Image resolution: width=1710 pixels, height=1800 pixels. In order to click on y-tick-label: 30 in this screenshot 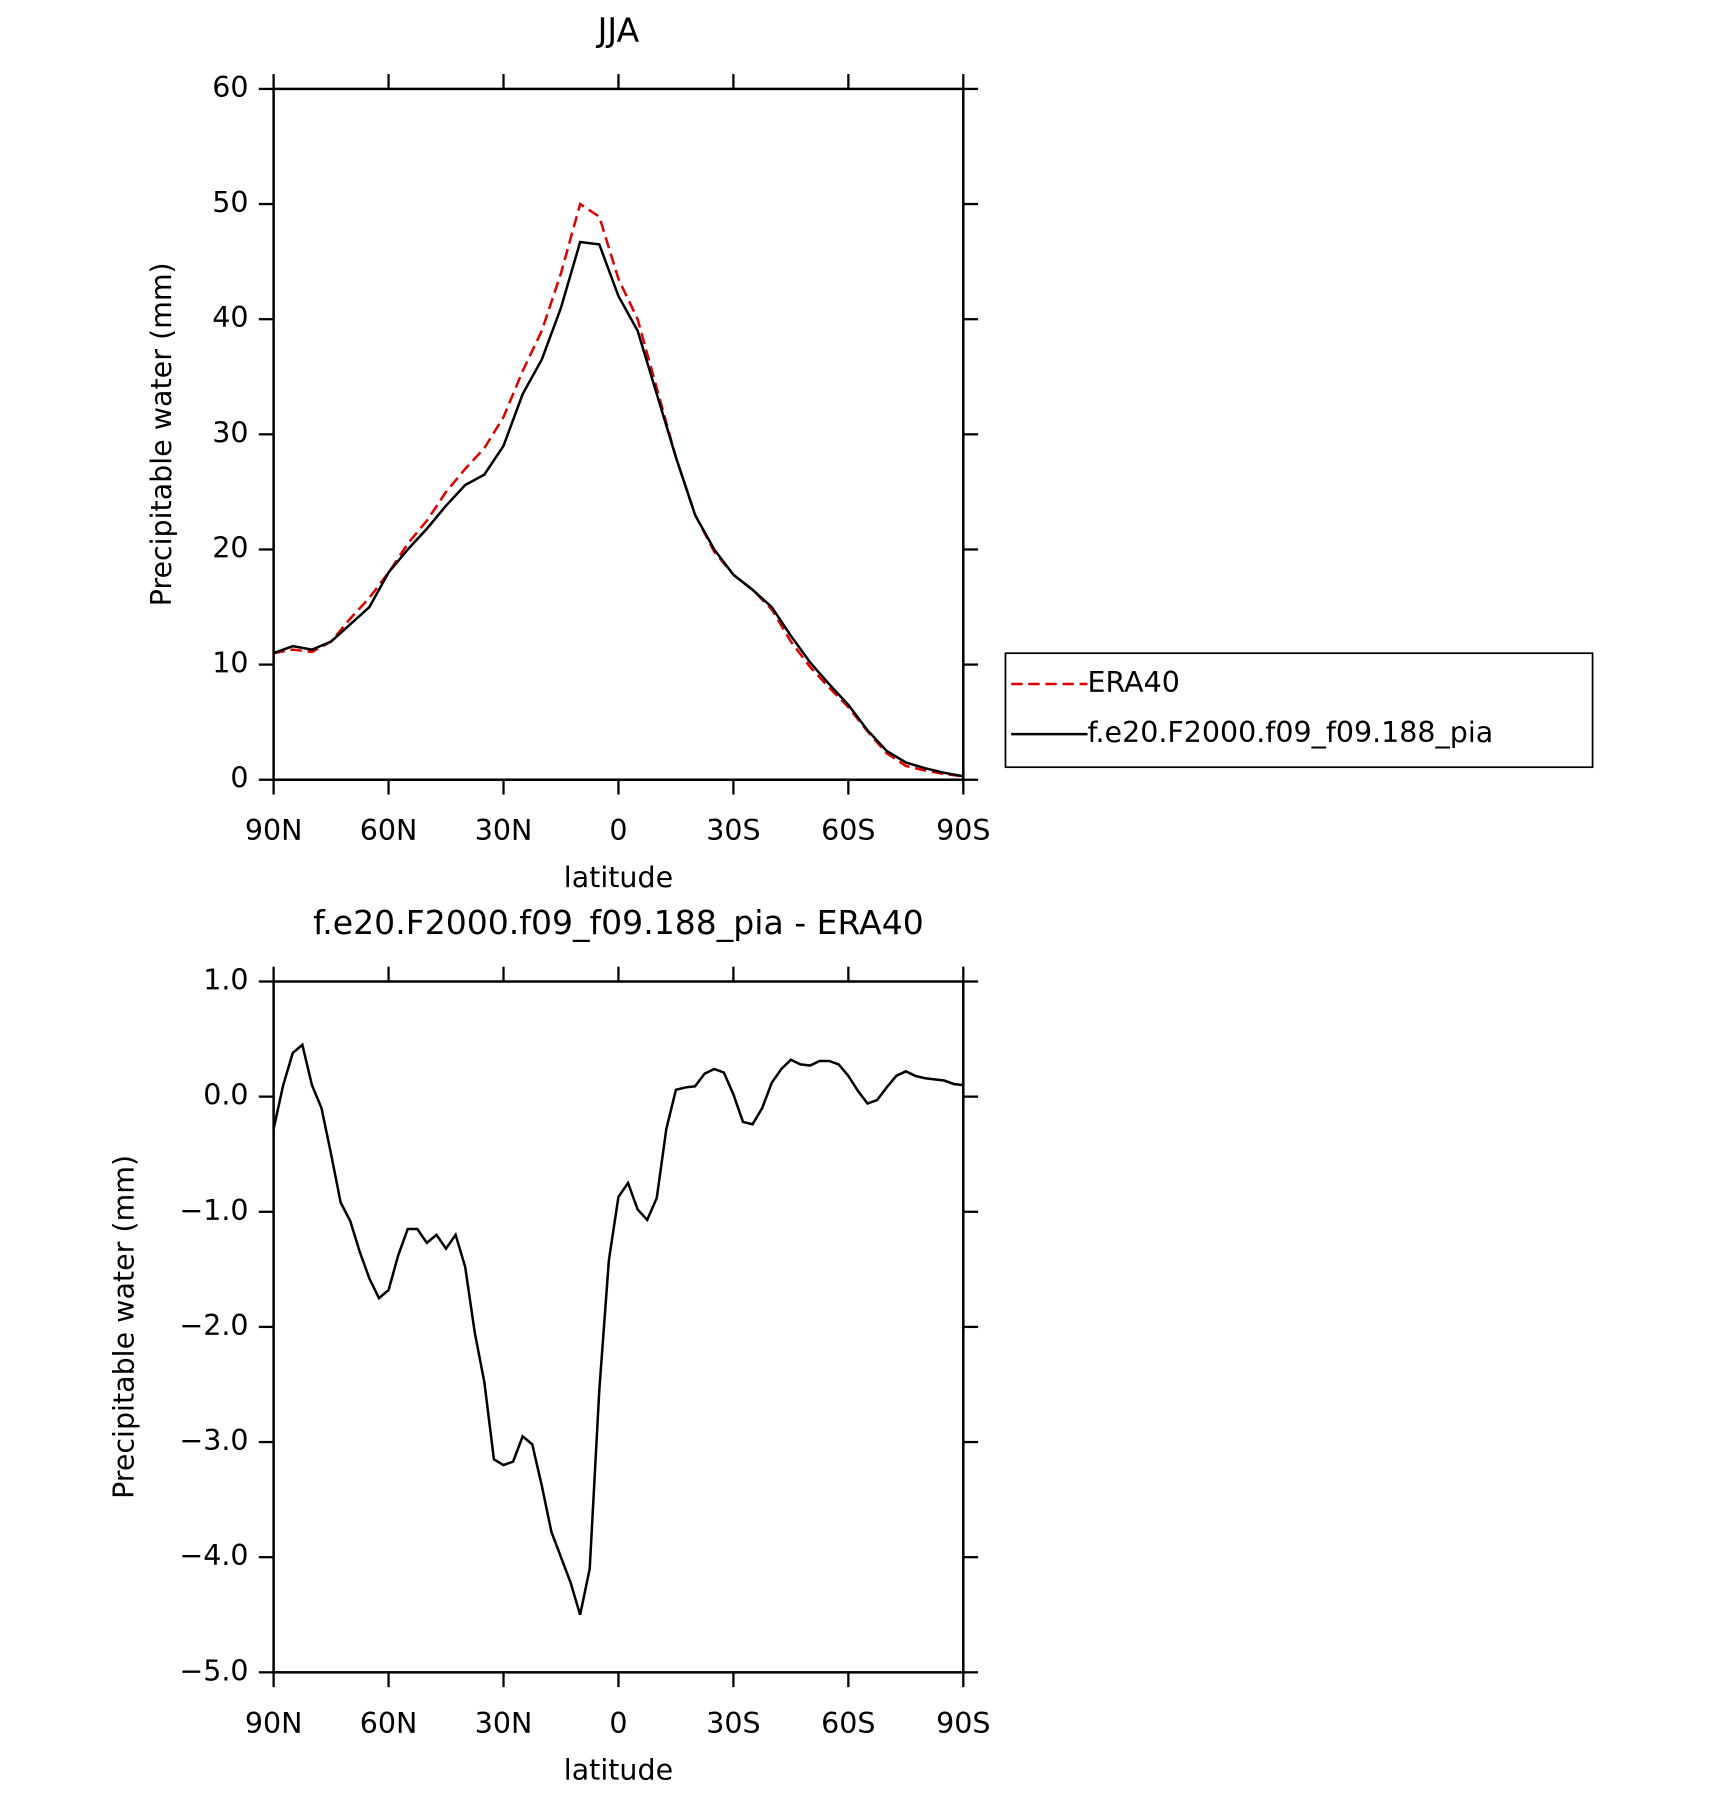, I will do `click(230, 432)`.